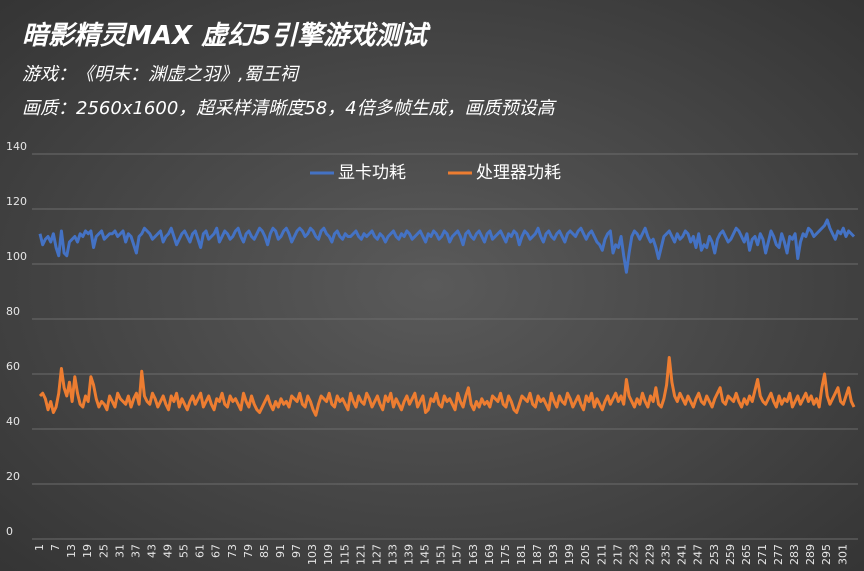  I want to click on x-tick-label: 67, so click(216, 551).